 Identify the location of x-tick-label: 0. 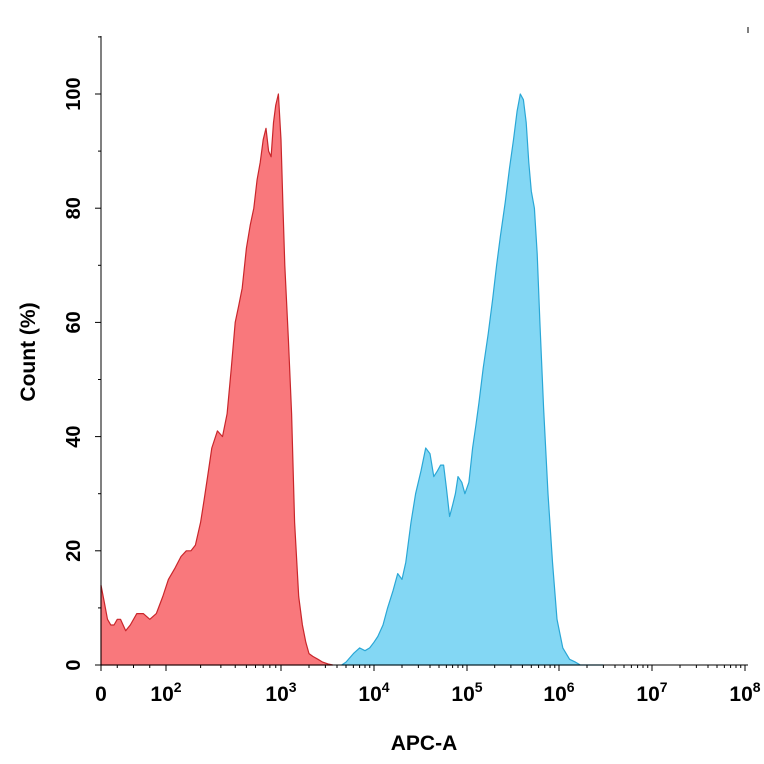
(101, 694).